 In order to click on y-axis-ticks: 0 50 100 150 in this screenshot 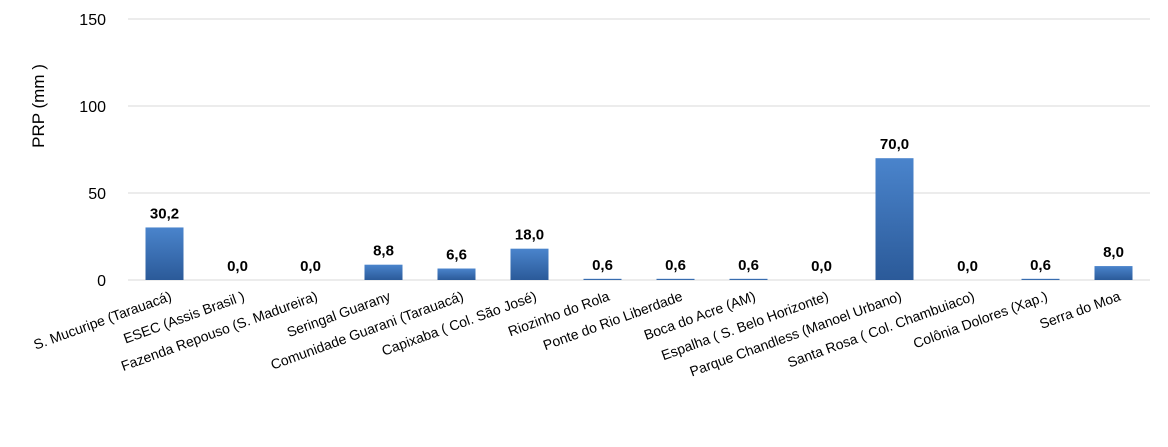, I will do `click(92, 151)`.